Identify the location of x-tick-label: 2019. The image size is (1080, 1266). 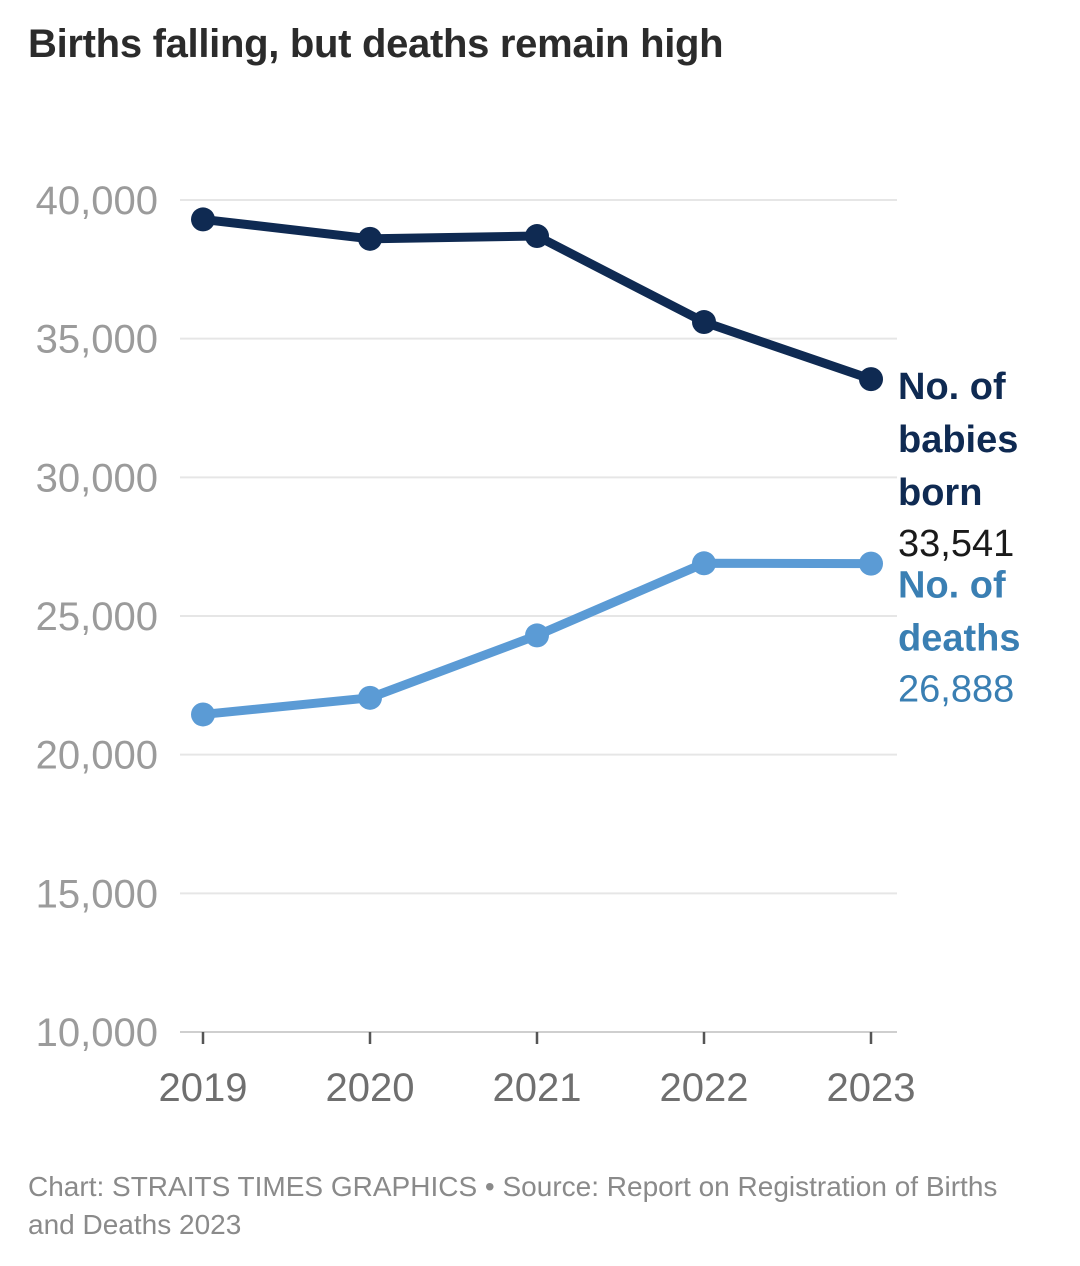
(203, 1088).